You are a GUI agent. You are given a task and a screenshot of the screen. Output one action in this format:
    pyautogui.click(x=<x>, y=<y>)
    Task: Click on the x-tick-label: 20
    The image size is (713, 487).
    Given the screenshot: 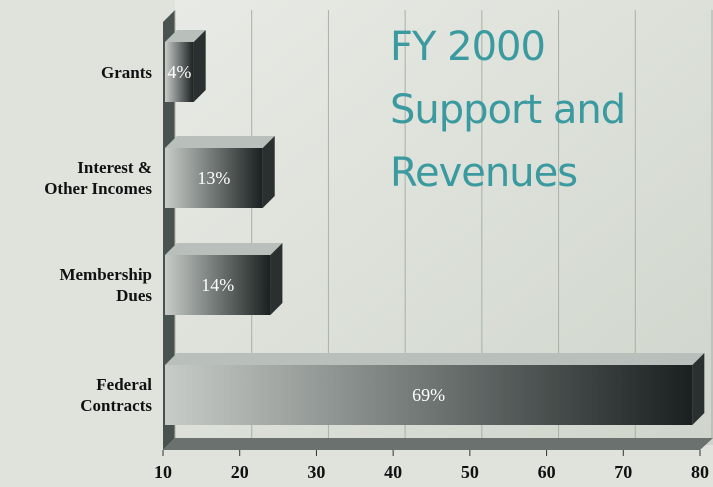 What is the action you would take?
    pyautogui.click(x=240, y=472)
    